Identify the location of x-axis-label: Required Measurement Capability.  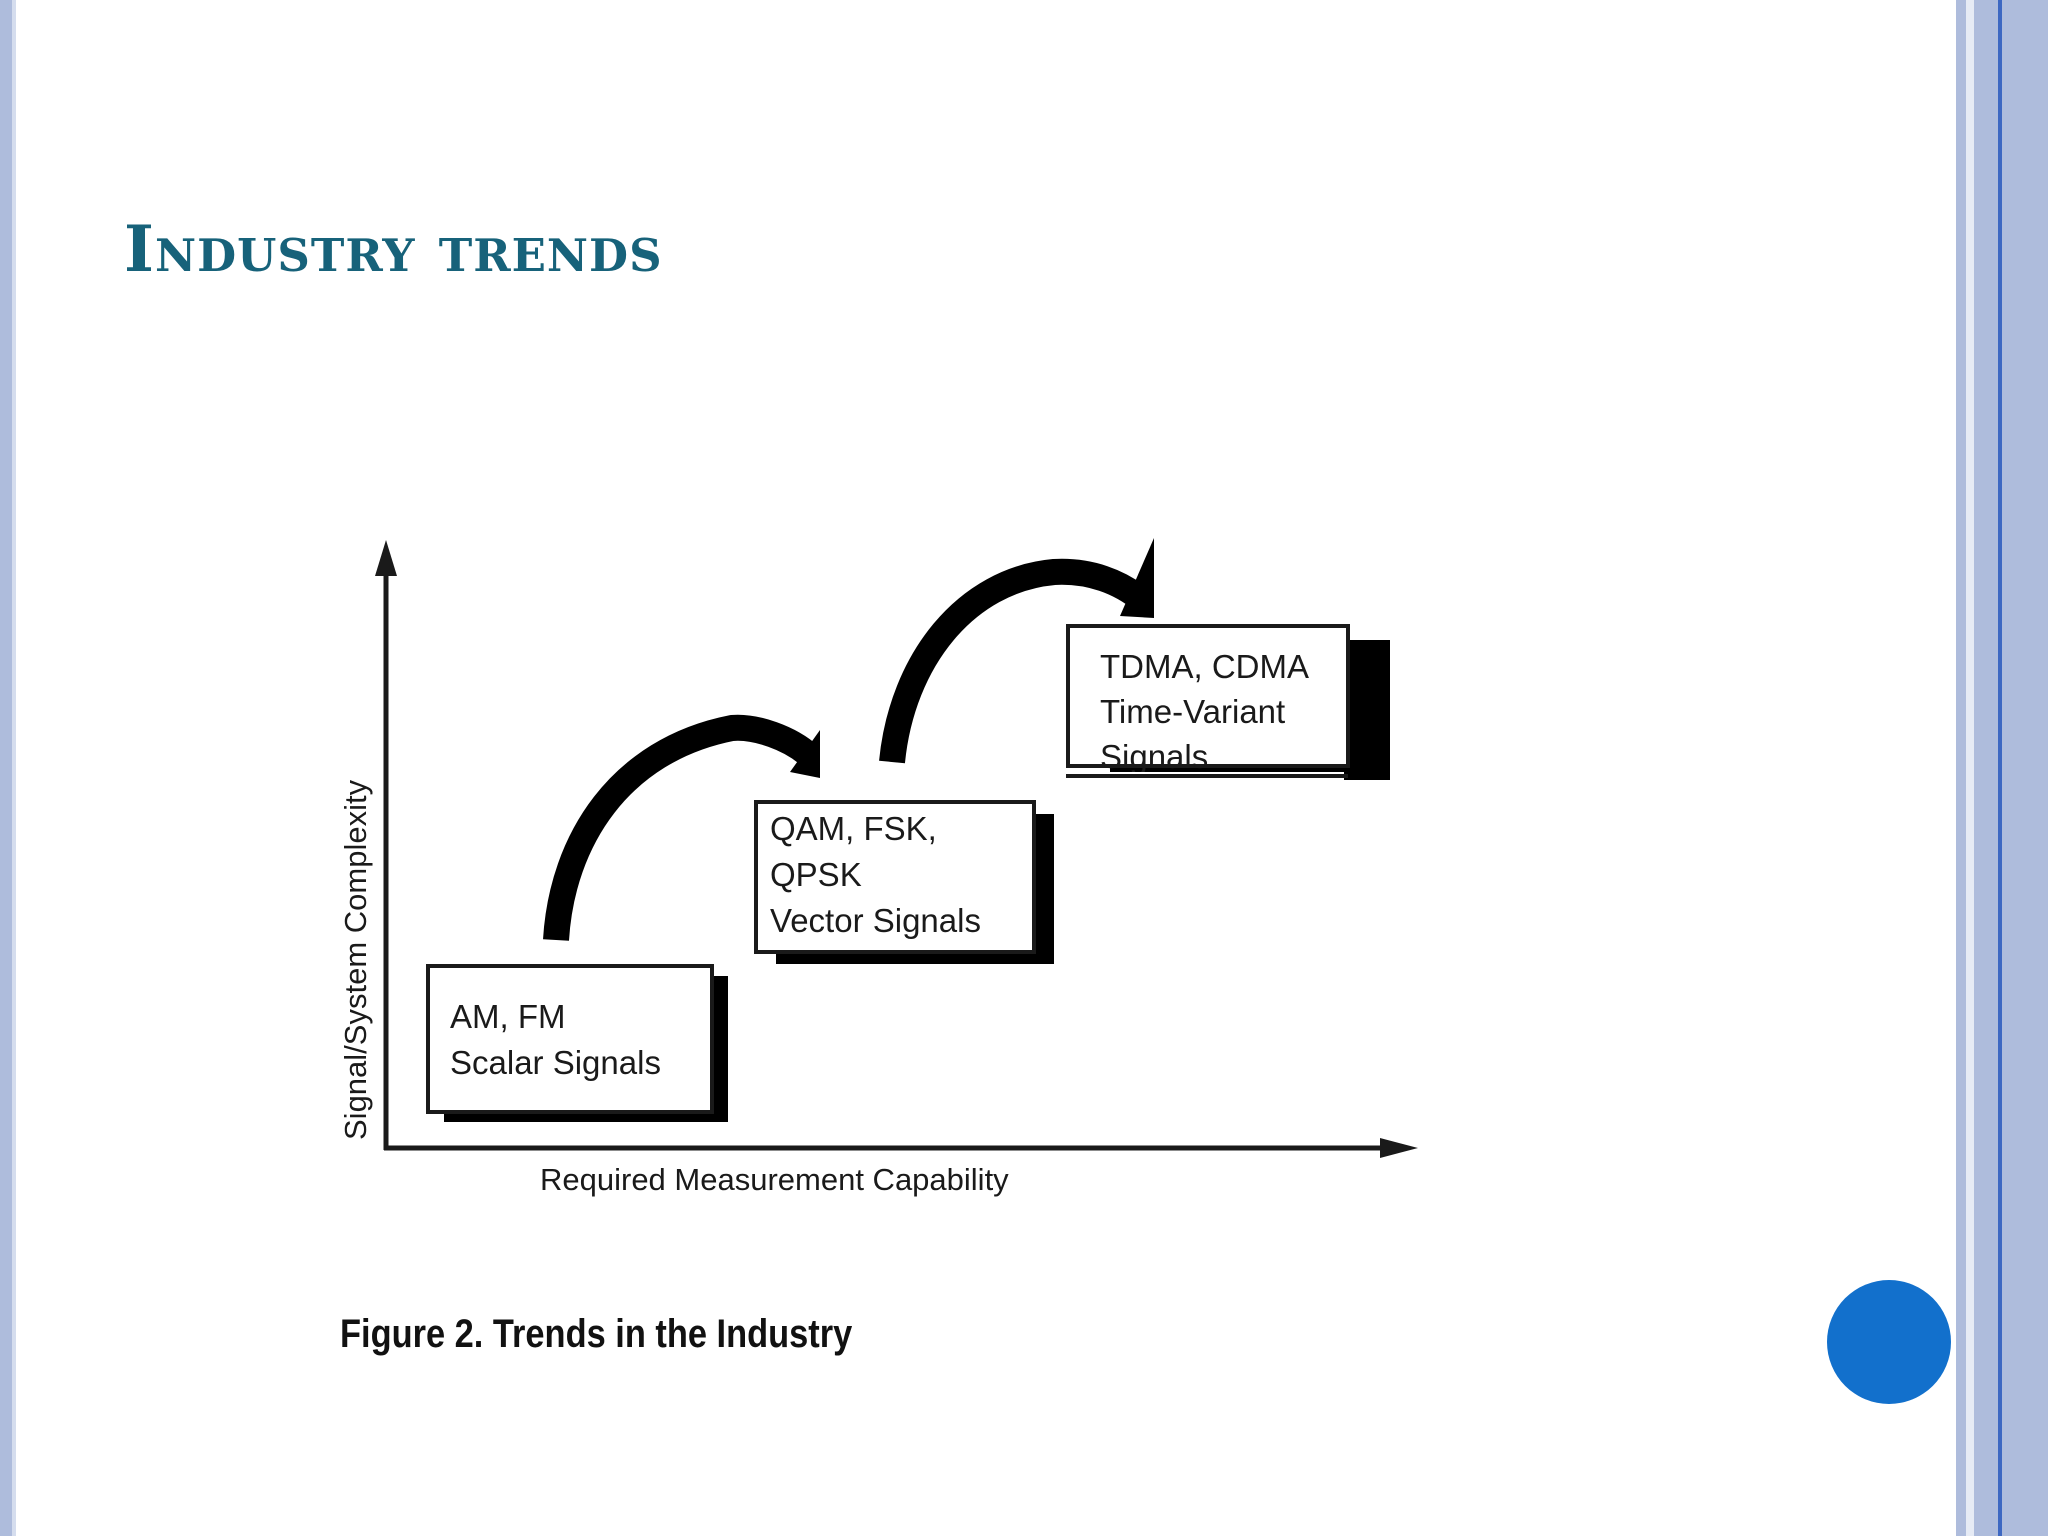
(774, 1179).